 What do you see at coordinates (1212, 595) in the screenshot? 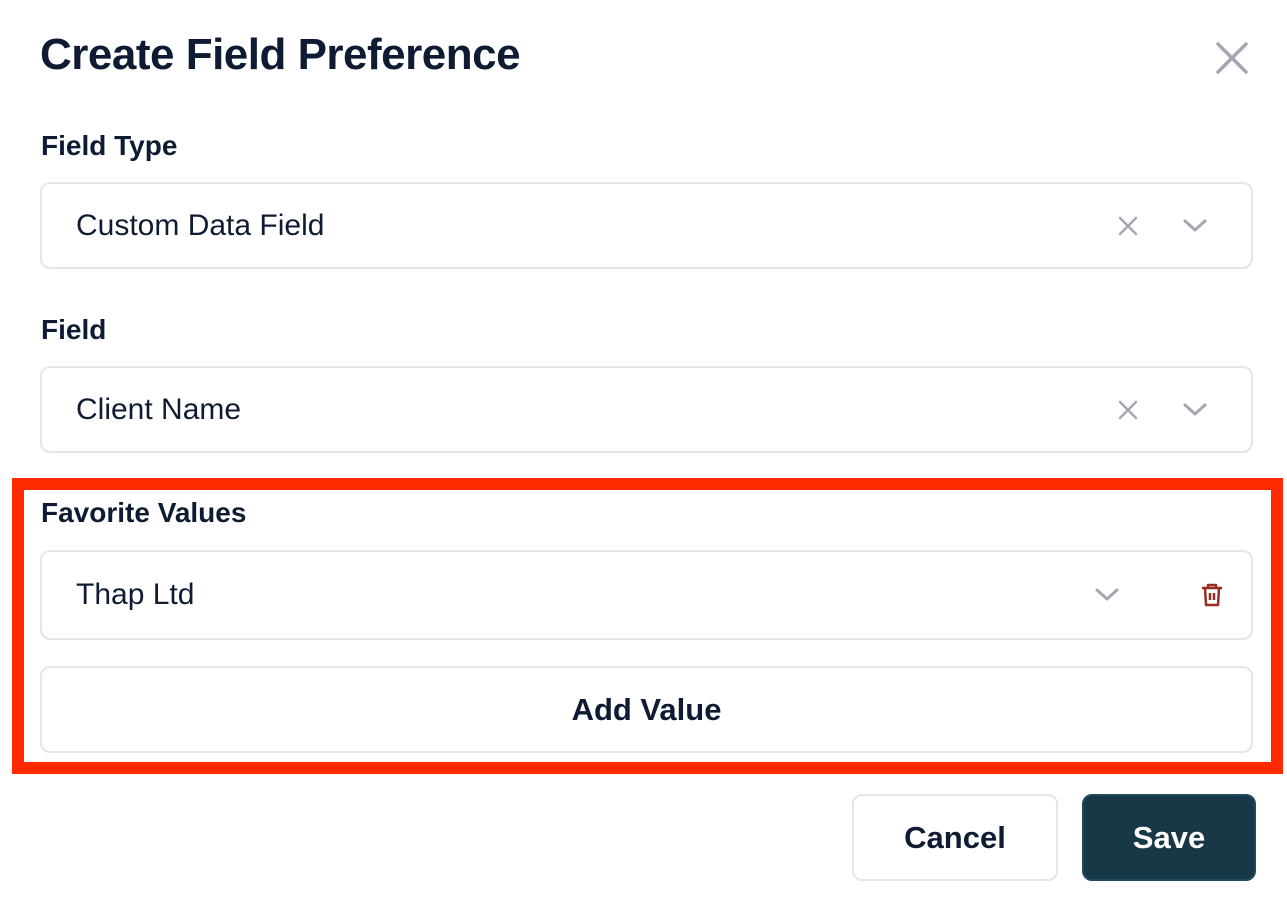
I see `trash-icon` at bounding box center [1212, 595].